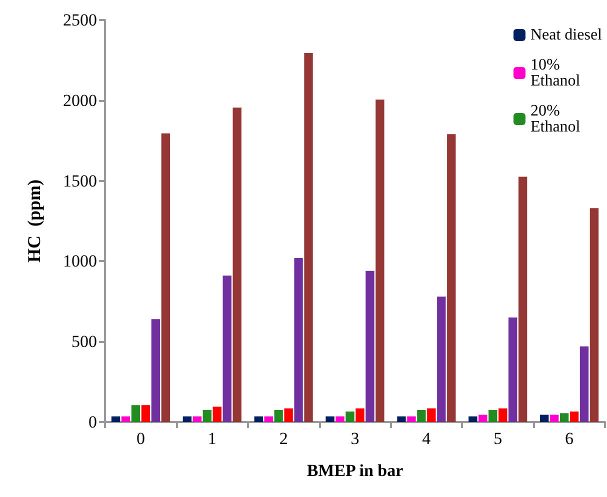 This screenshot has height=497, width=607. Describe the element at coordinates (355, 438) in the screenshot. I see `x-tick-label: 3` at that location.